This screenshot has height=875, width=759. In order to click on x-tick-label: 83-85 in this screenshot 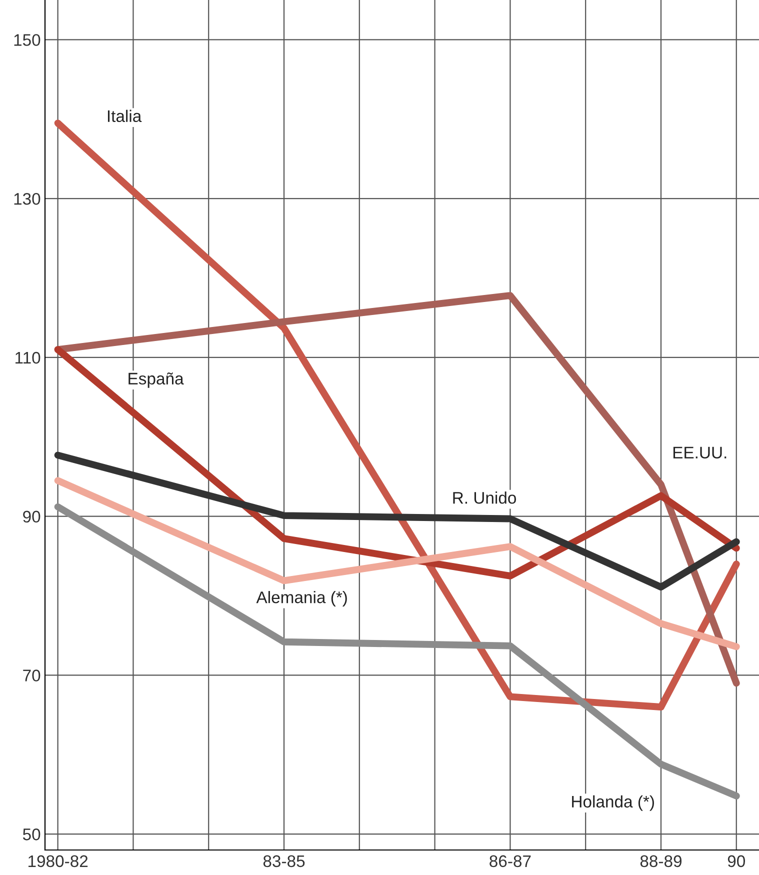, I will do `click(284, 861)`.